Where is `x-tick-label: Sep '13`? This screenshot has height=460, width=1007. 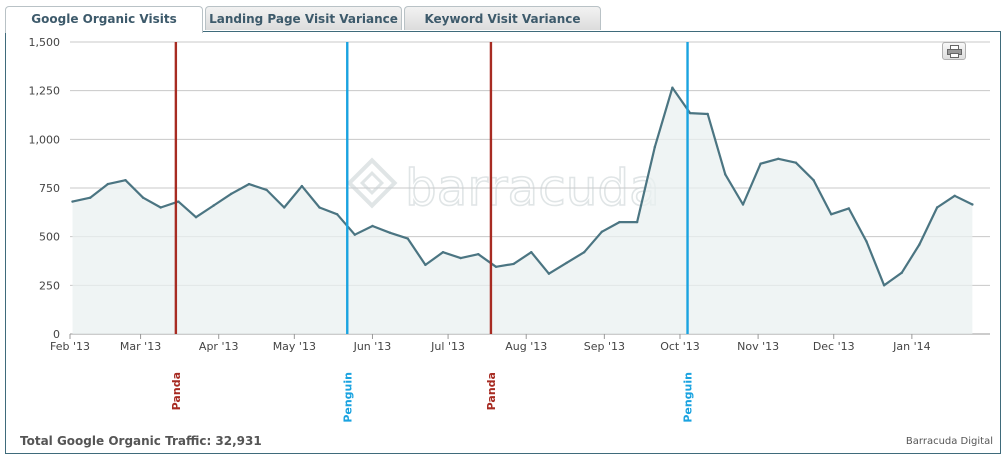 x-tick-label: Sep '13 is located at coordinates (604, 346).